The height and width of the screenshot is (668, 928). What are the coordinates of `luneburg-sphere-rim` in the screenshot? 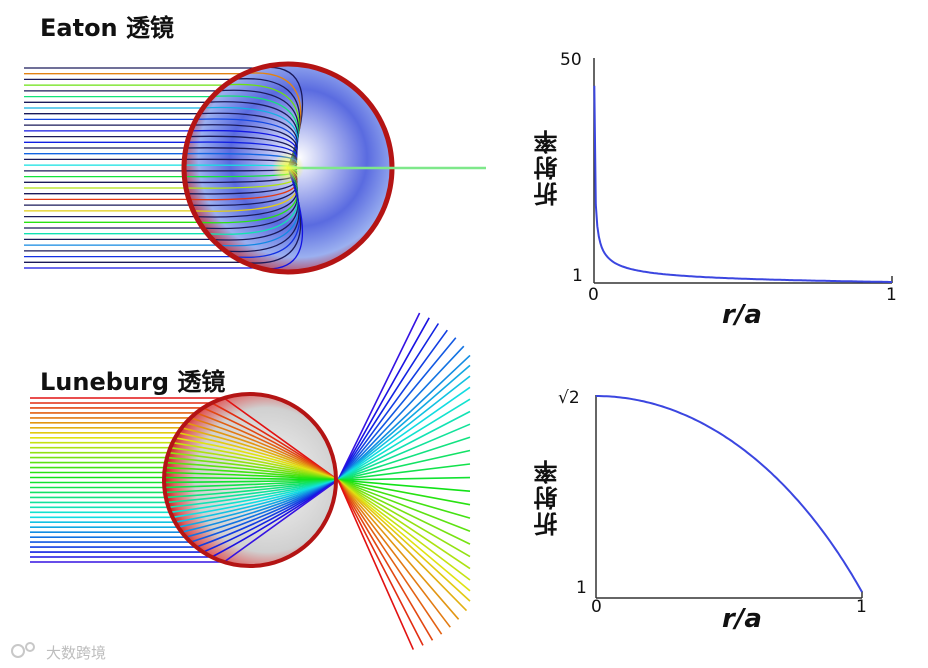 It's located at (250, 480).